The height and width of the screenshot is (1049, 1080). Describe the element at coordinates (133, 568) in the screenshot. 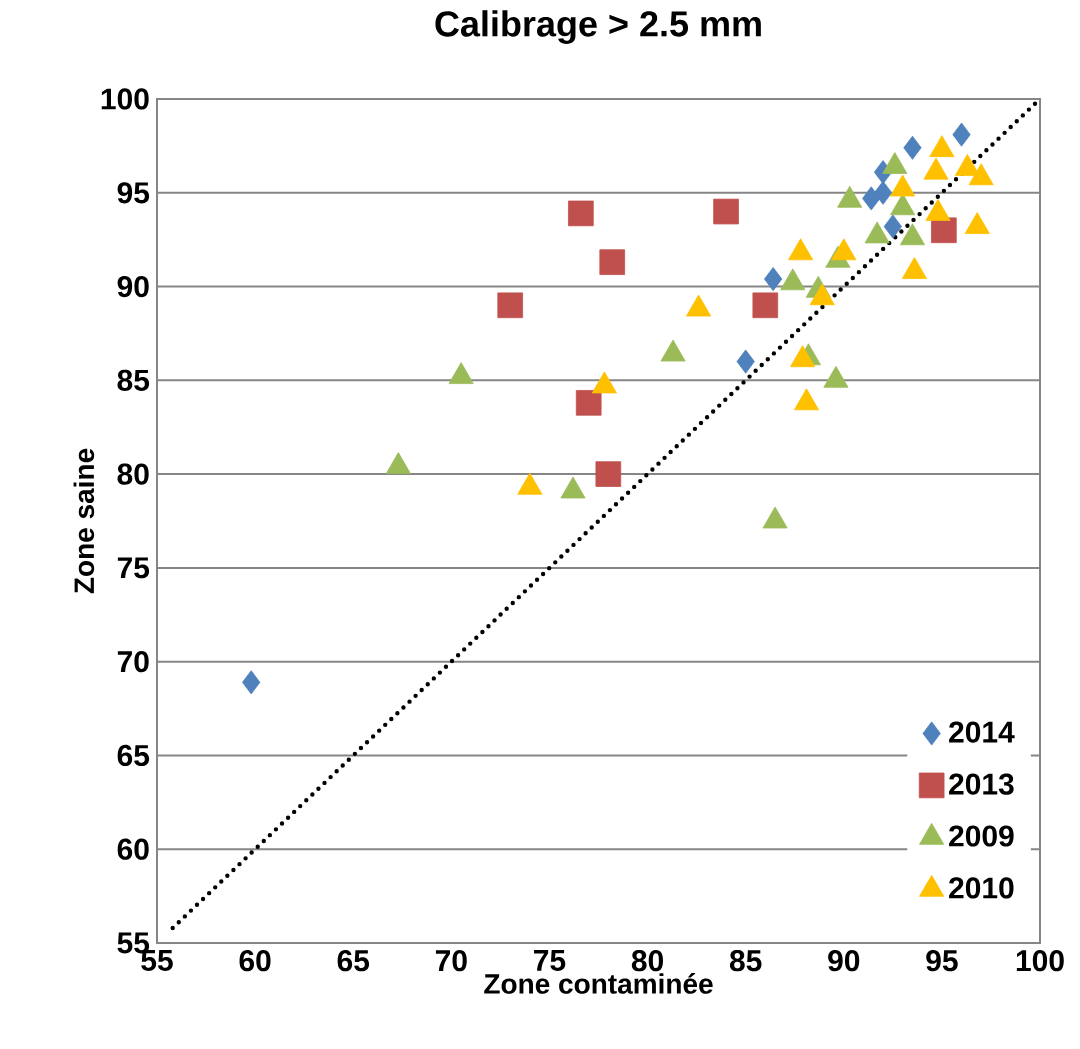

I see `y-tick-label: 75` at that location.